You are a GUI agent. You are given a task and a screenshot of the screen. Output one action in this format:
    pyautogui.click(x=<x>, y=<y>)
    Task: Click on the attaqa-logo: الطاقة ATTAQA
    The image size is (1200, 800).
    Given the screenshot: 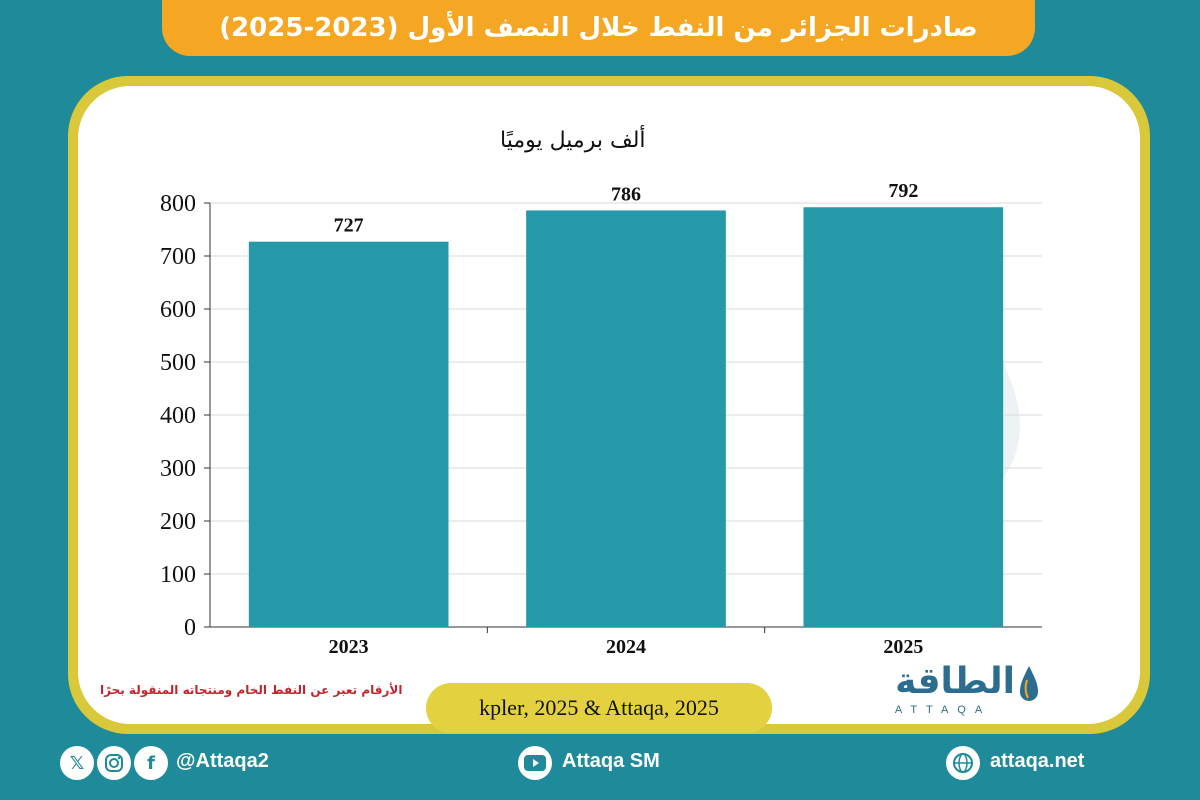 What is the action you would take?
    pyautogui.click(x=955, y=691)
    